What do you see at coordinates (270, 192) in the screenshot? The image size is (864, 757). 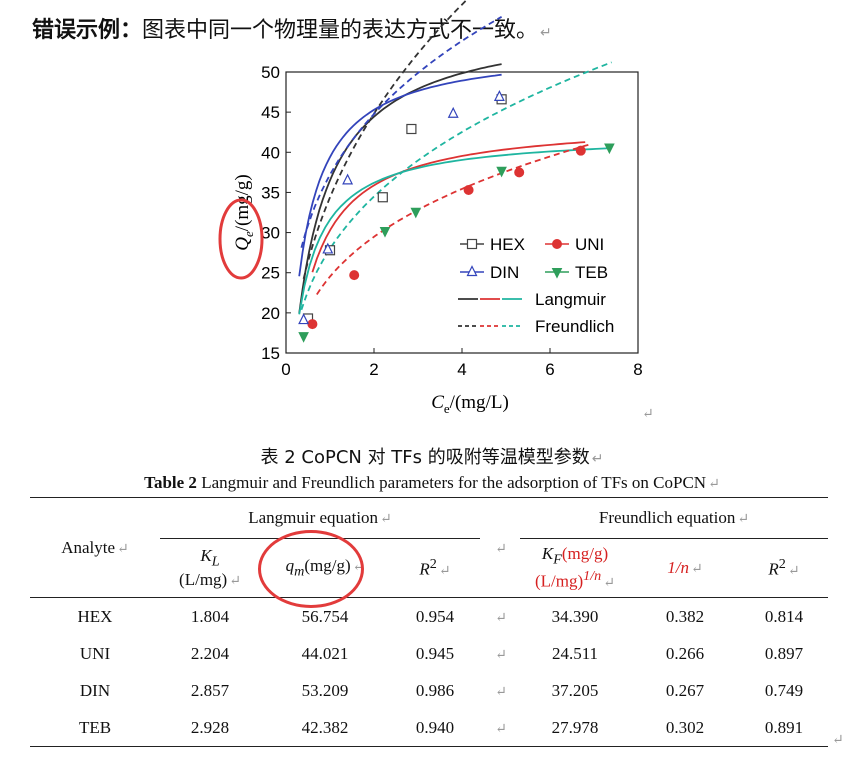 I see `y-tick-label: 35` at bounding box center [270, 192].